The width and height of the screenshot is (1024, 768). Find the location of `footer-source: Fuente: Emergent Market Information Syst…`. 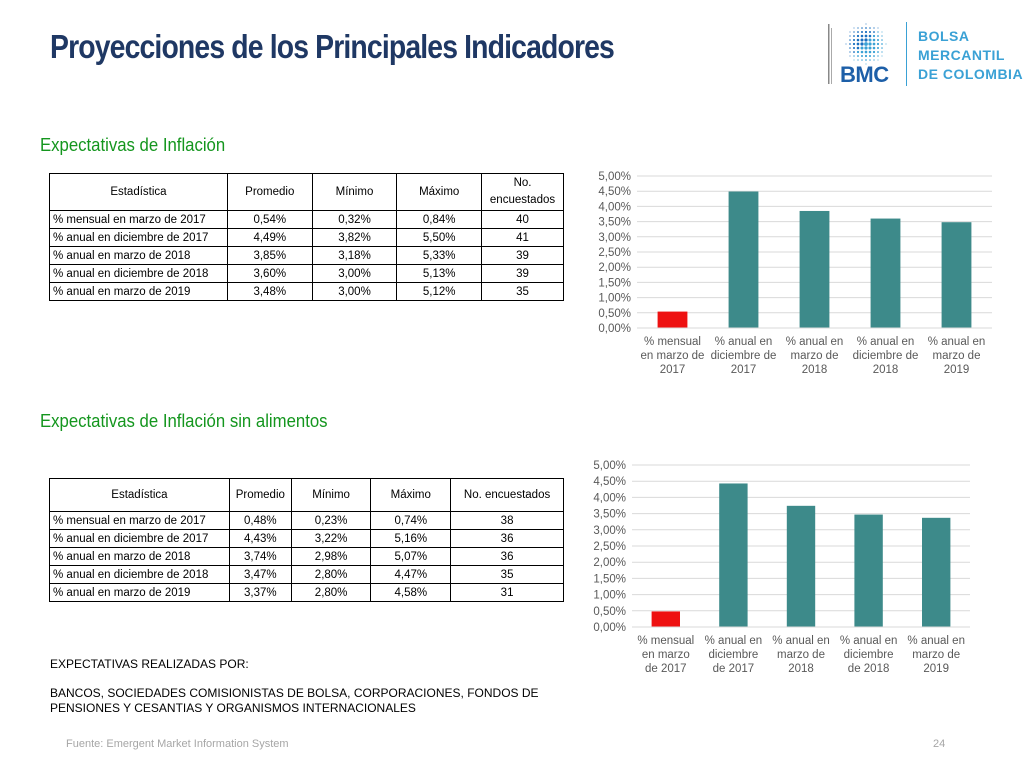

footer-source: Fuente: Emergent Market Information Syst… is located at coordinates (177, 744).